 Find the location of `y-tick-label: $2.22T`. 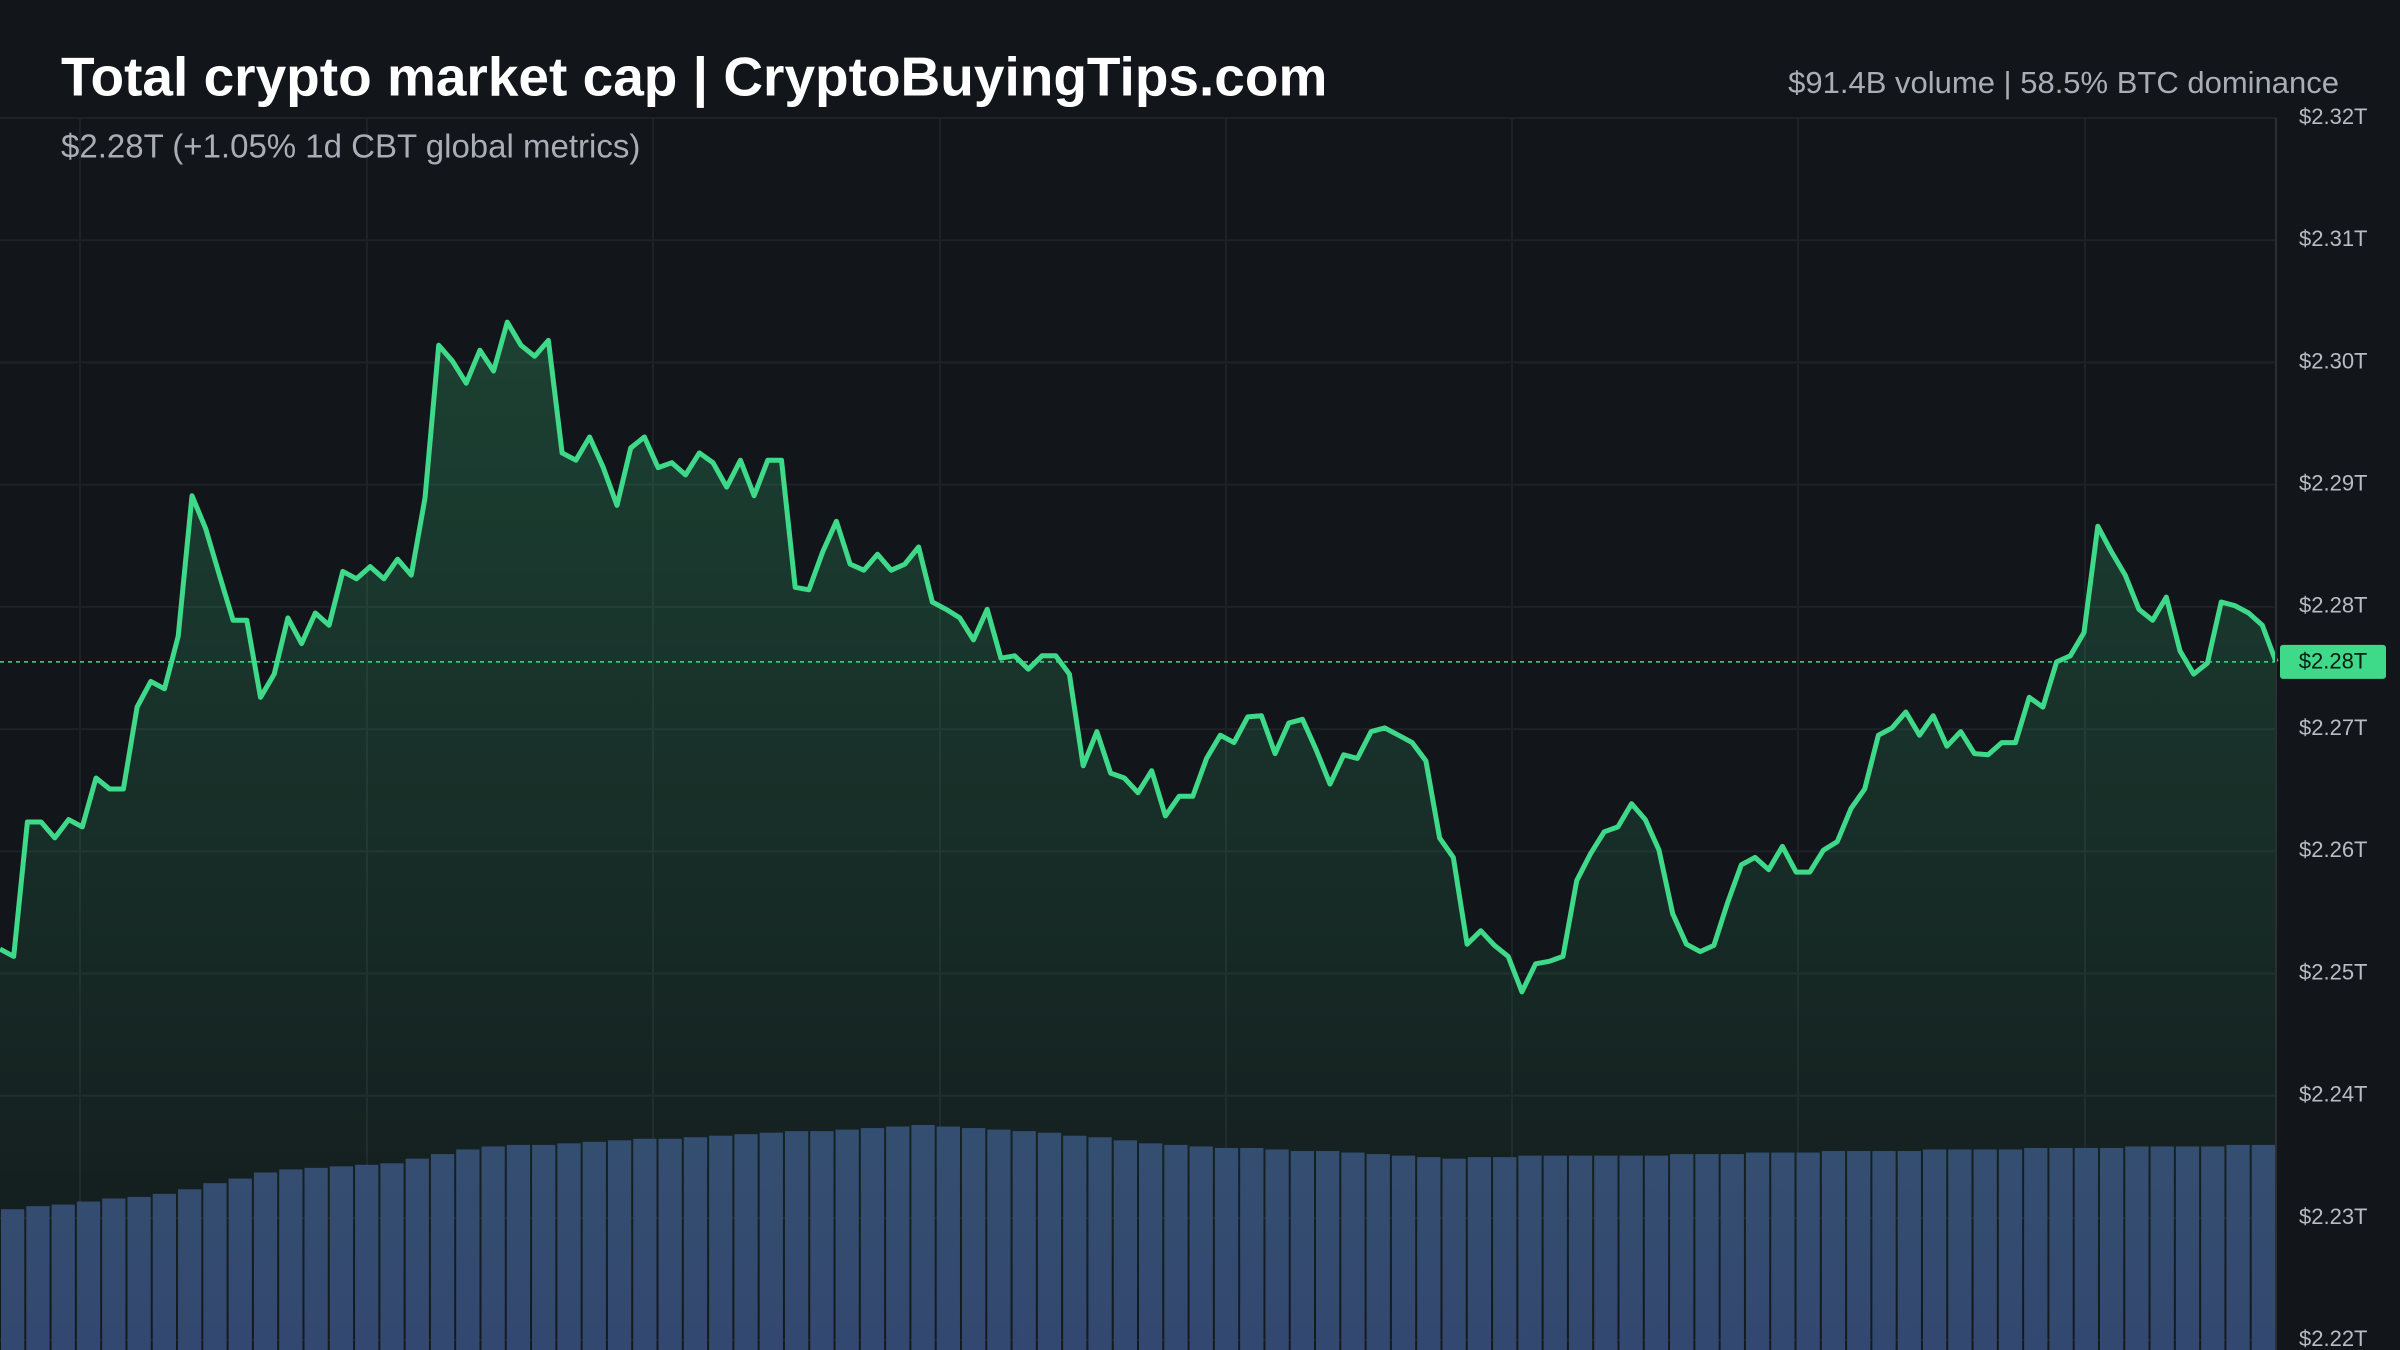

y-tick-label: $2.22T is located at coordinates (2333, 1338).